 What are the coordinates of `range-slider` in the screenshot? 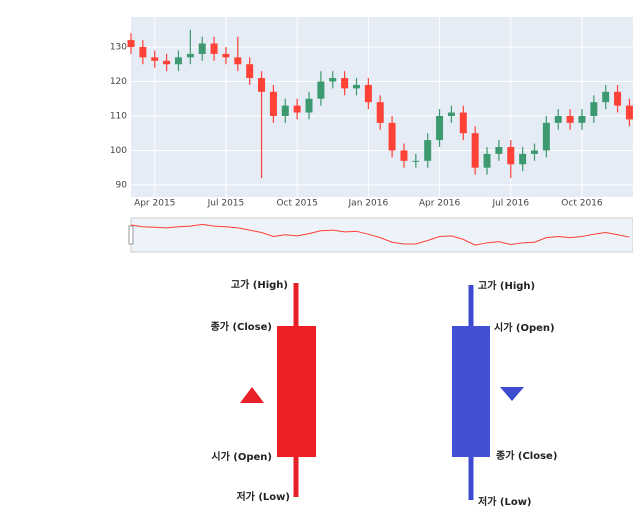 It's located at (381, 235).